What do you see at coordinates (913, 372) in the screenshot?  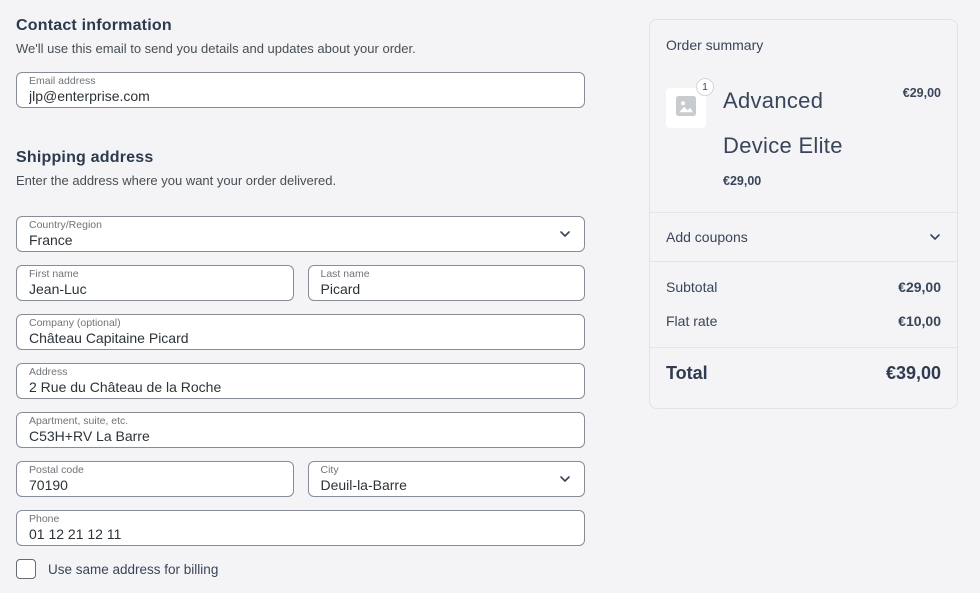 I see `grand-total-value: €39,00` at bounding box center [913, 372].